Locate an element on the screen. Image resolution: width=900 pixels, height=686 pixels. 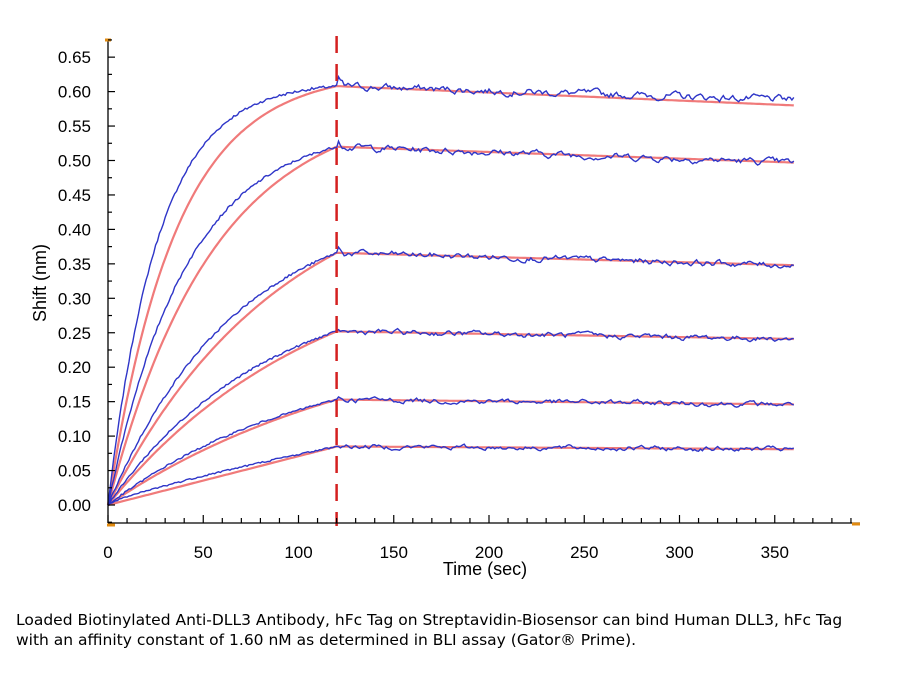
x-tick-label: 350 is located at coordinates (775, 552).